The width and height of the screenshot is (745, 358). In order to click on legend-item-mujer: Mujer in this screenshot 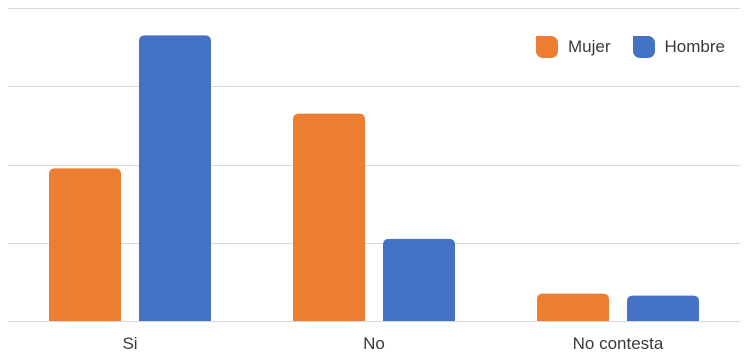, I will do `click(573, 47)`.